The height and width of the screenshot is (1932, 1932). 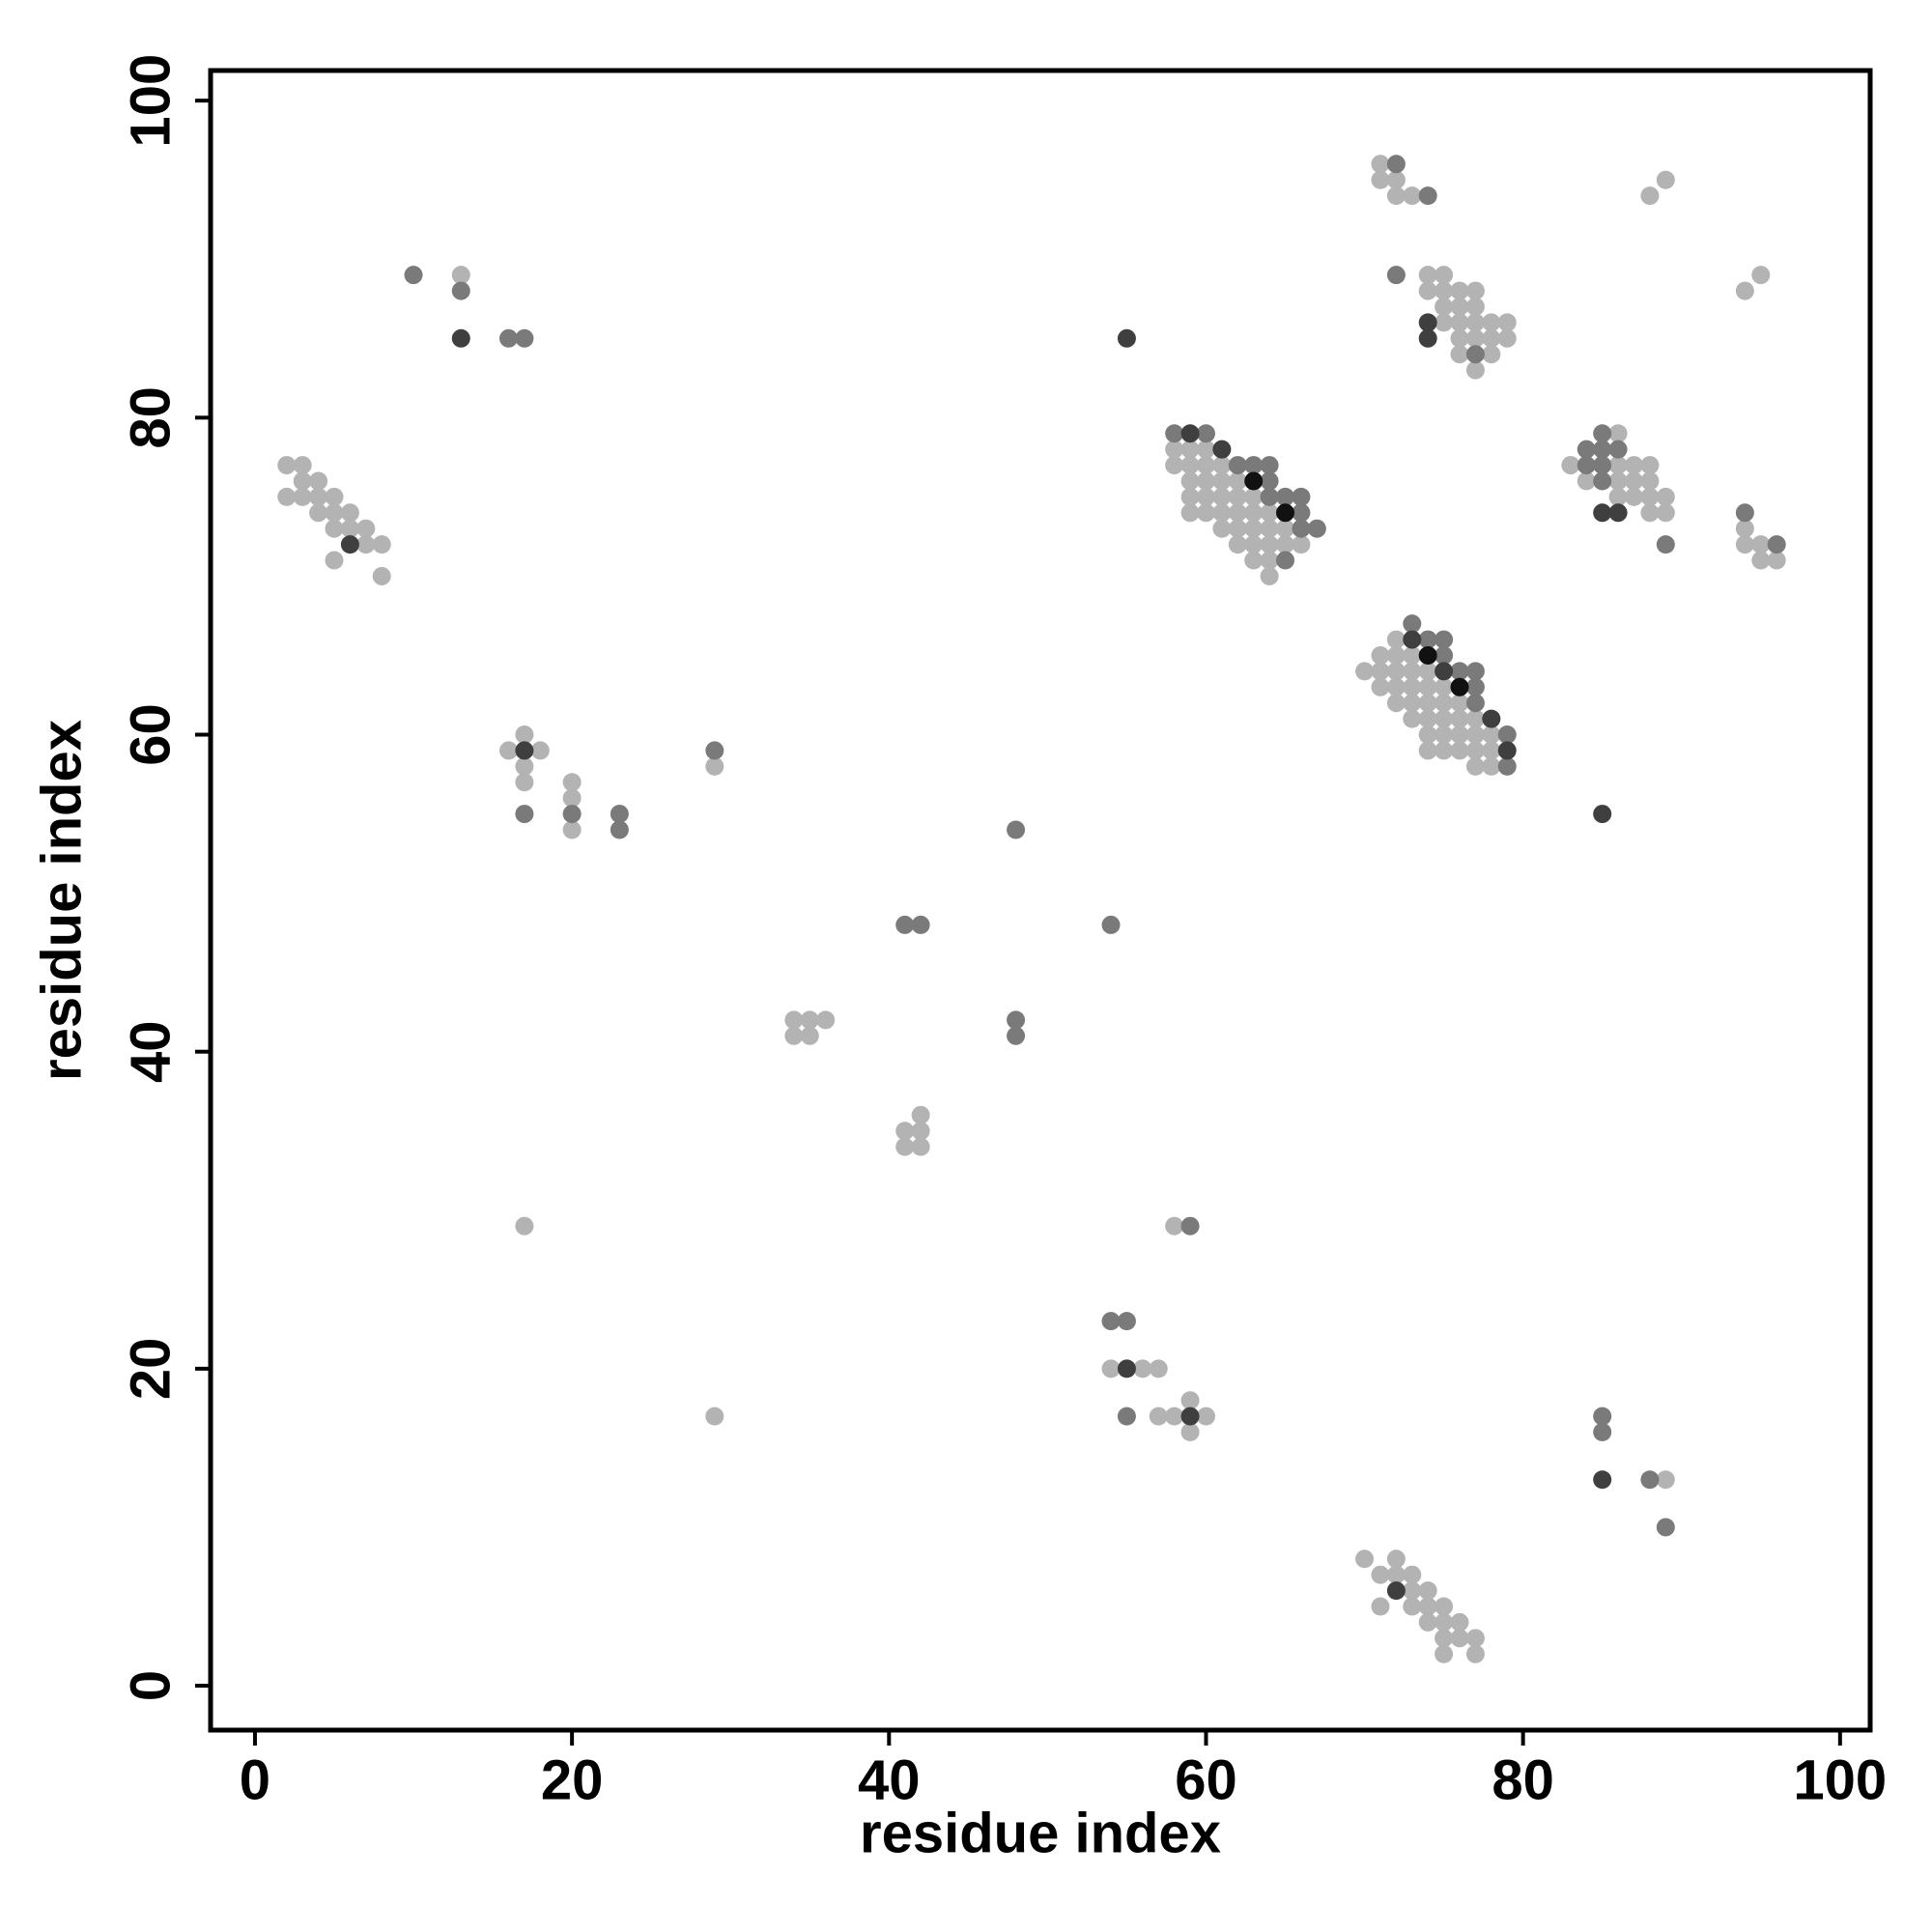 What do you see at coordinates (61, 900) in the screenshot?
I see `y-axis-label: residue index` at bounding box center [61, 900].